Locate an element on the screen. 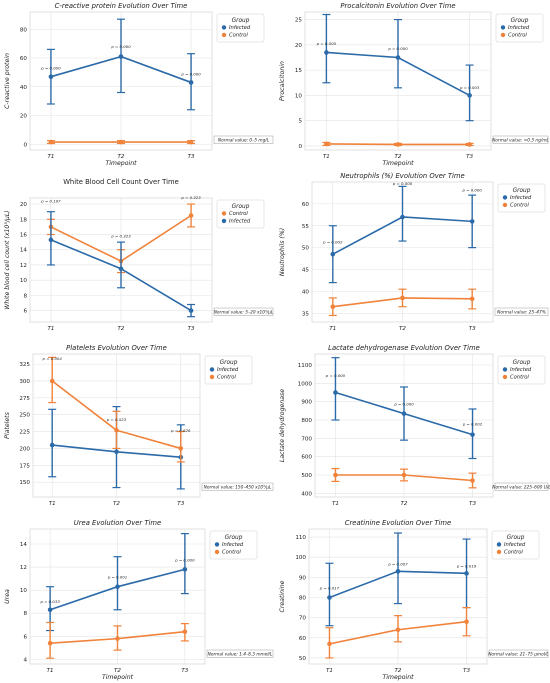  y-tick-label: 16 is located at coordinates (24, 236).